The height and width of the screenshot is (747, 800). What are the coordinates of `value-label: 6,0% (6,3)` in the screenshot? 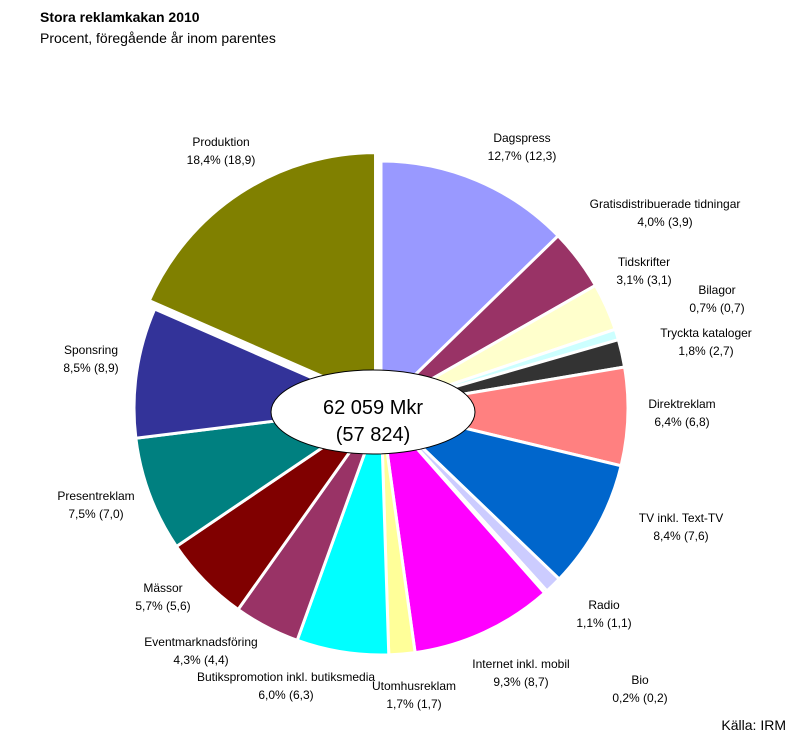 It's located at (285, 695).